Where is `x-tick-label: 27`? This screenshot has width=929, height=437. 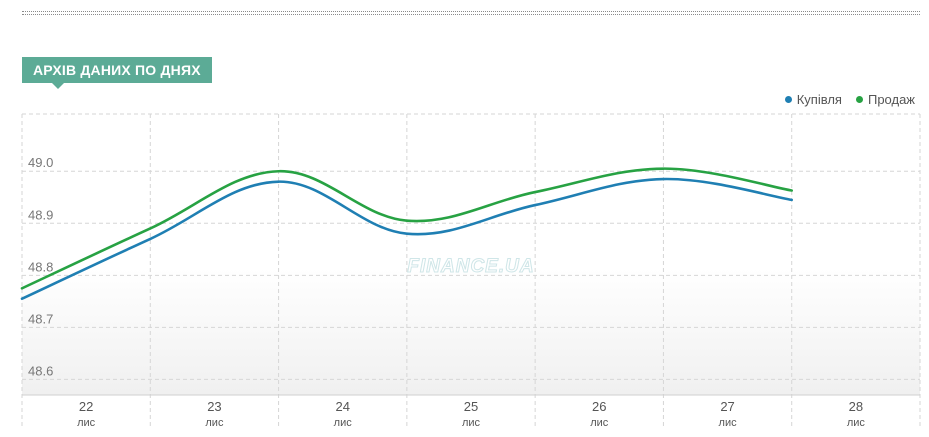
x-tick-label: 27 is located at coordinates (727, 406).